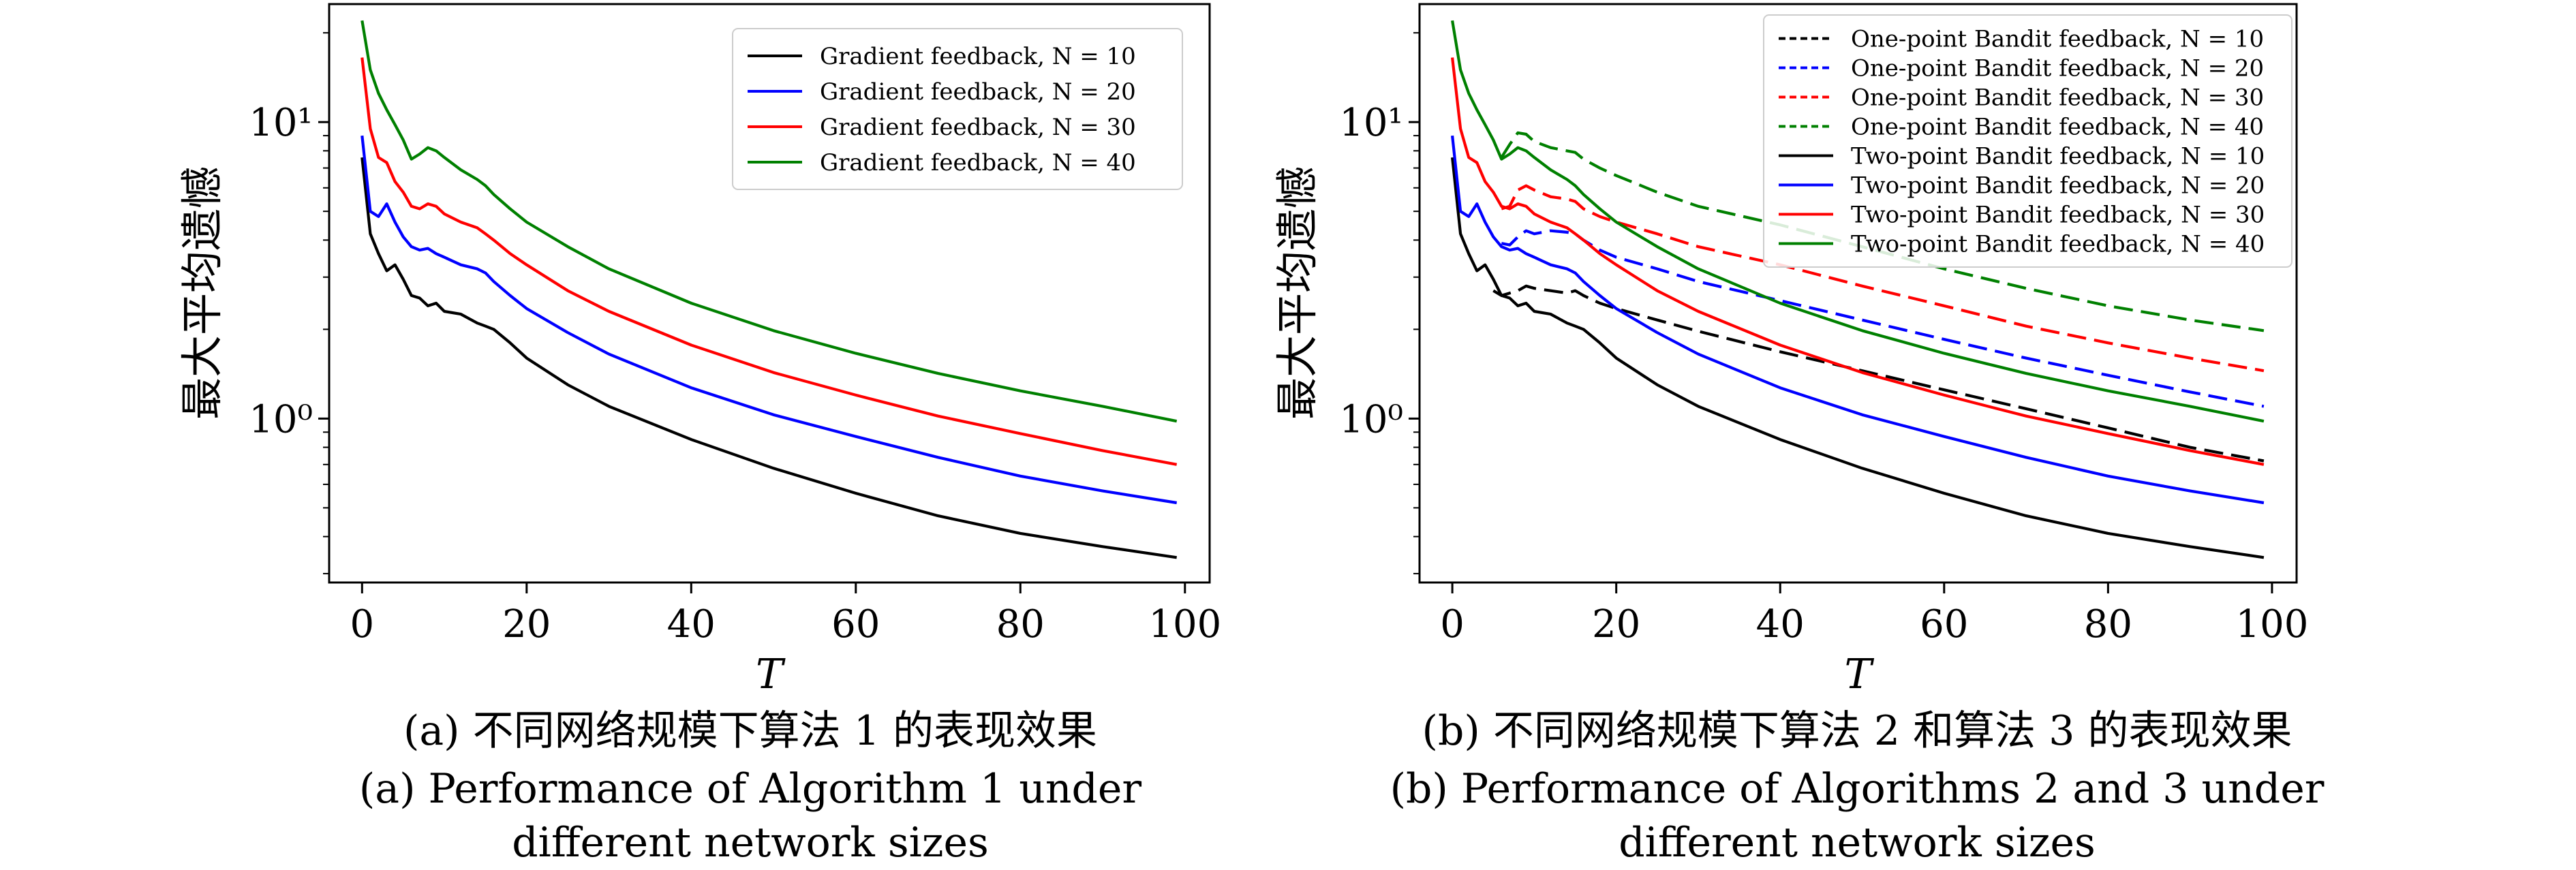  I want to click on legend-label: One-point Bandit feedback, N = 30, so click(2057, 98).